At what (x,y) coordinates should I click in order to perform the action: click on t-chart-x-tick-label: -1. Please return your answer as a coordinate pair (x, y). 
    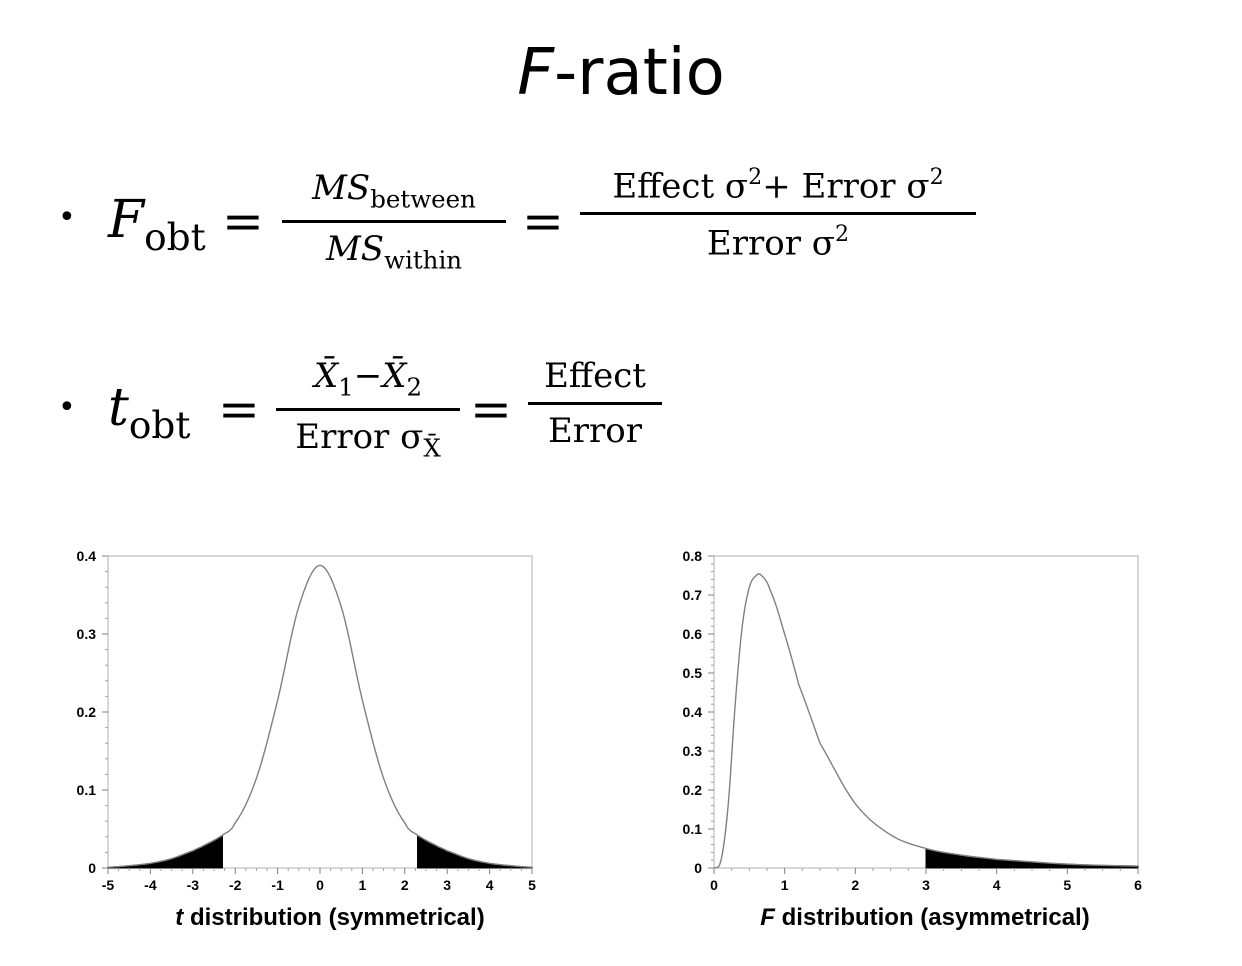
    Looking at the image, I should click on (277, 885).